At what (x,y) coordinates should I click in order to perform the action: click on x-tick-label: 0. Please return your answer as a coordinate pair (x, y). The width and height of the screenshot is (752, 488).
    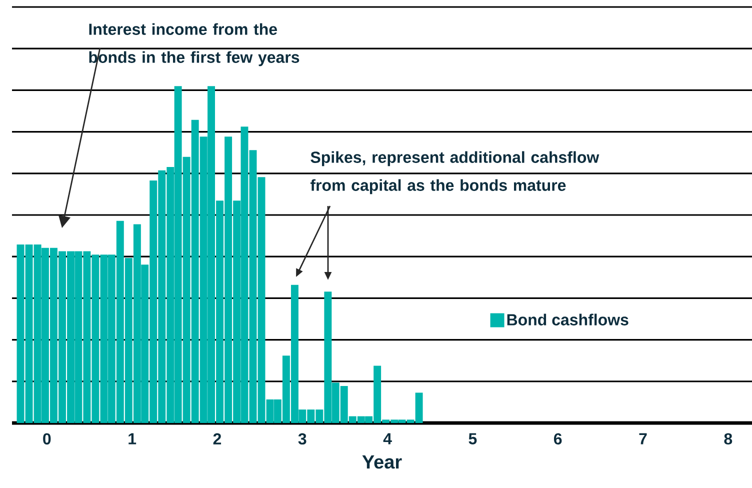
    Looking at the image, I should click on (47, 439).